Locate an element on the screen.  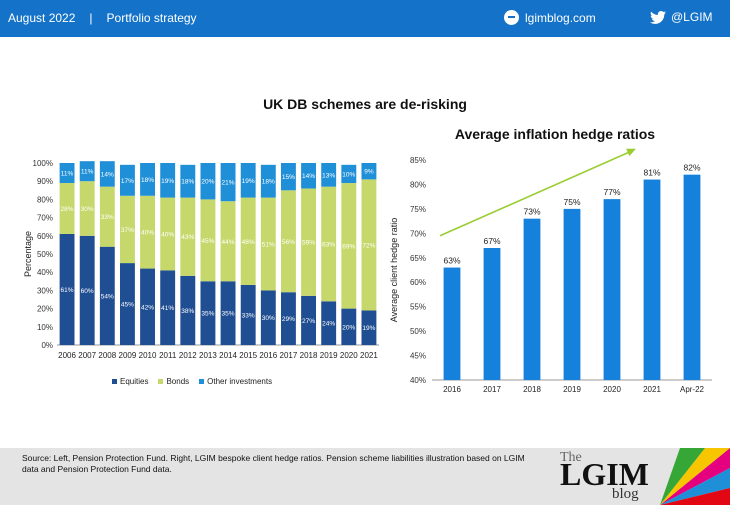
y-tick-label: 20% is located at coordinates (45, 309).